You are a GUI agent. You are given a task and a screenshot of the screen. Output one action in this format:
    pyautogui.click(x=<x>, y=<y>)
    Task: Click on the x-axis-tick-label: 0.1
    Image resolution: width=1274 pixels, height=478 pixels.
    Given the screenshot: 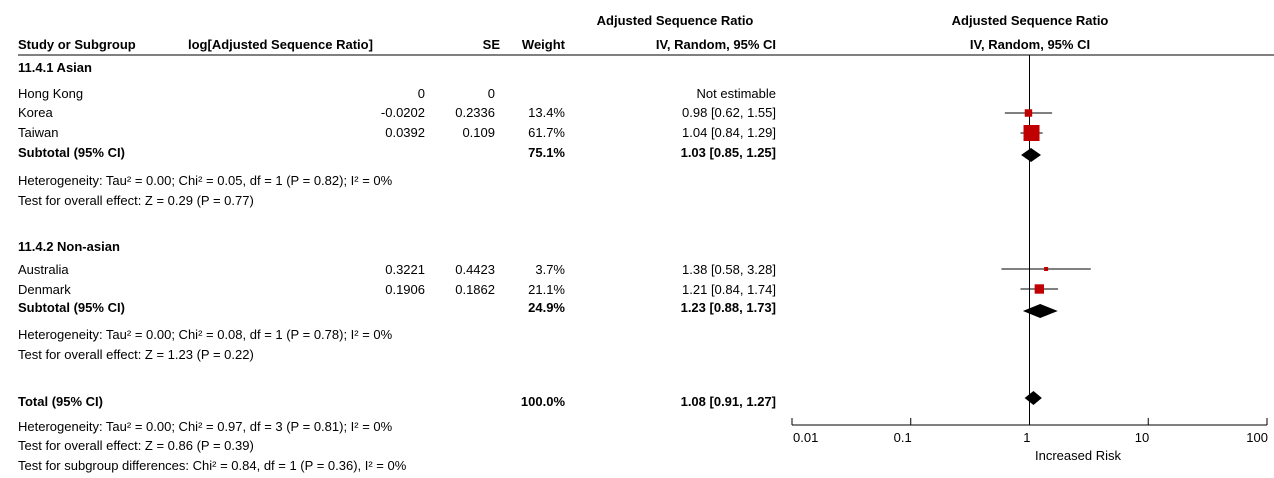 What is the action you would take?
    pyautogui.click(x=903, y=437)
    